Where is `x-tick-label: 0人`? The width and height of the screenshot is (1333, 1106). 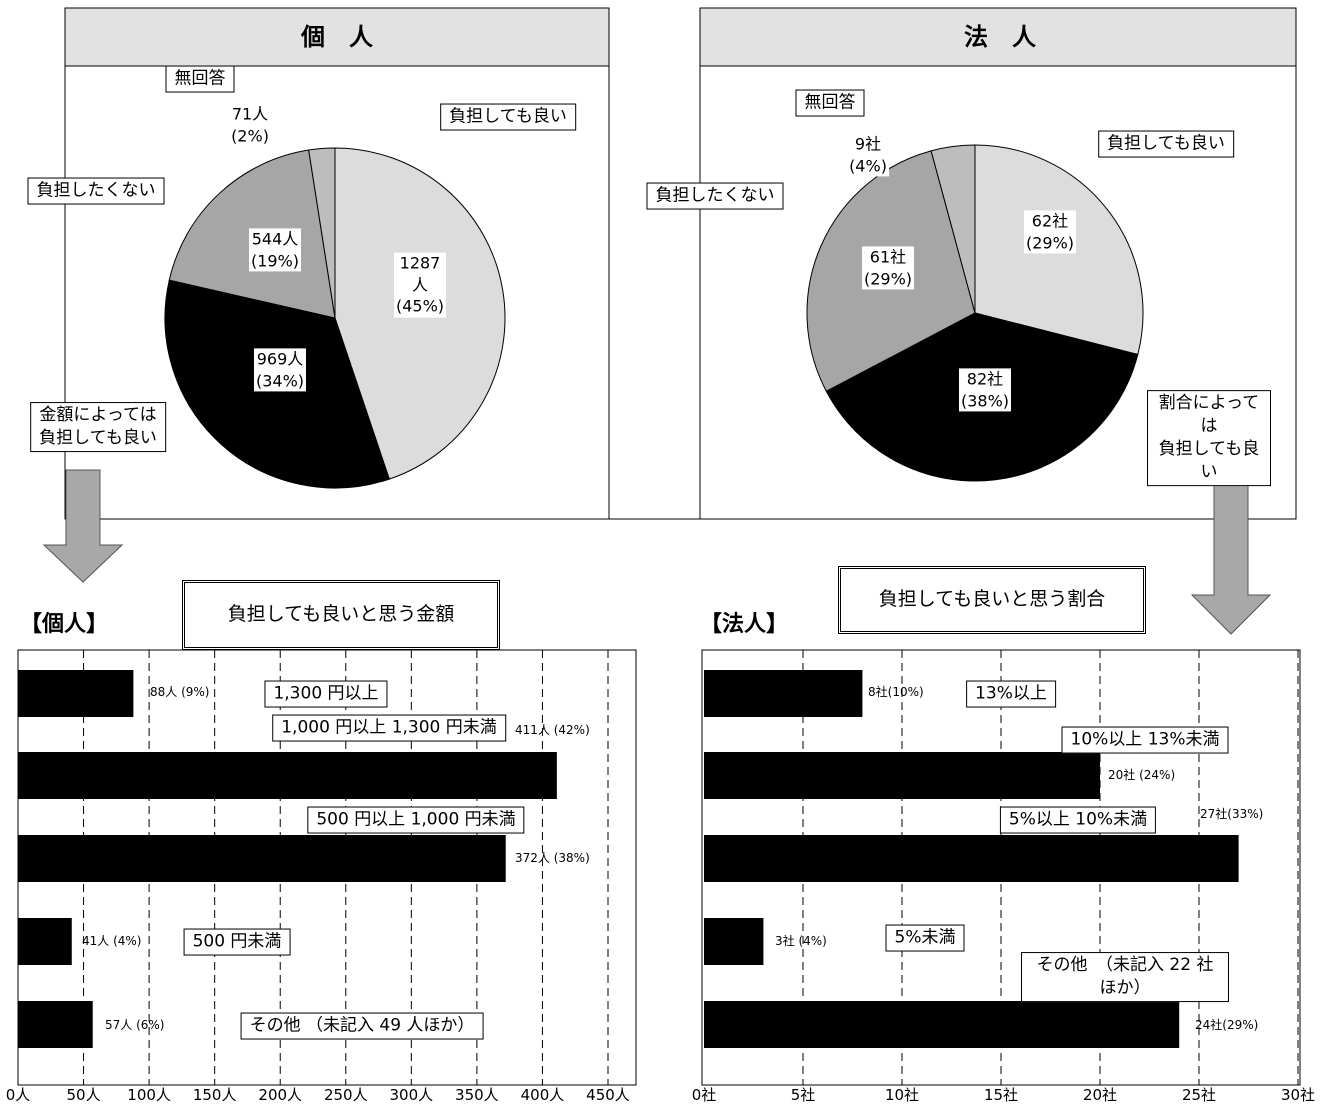
x-tick-label: 0人 is located at coordinates (18, 1094).